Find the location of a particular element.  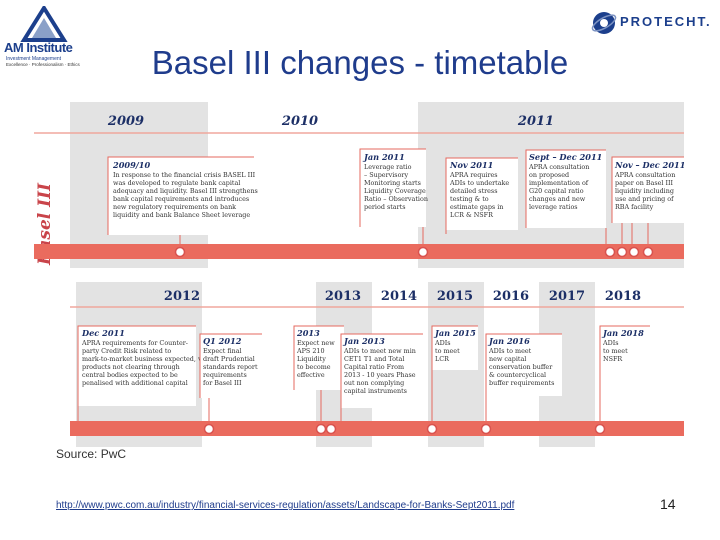

event-text-line: requirements is located at coordinates (225, 375).